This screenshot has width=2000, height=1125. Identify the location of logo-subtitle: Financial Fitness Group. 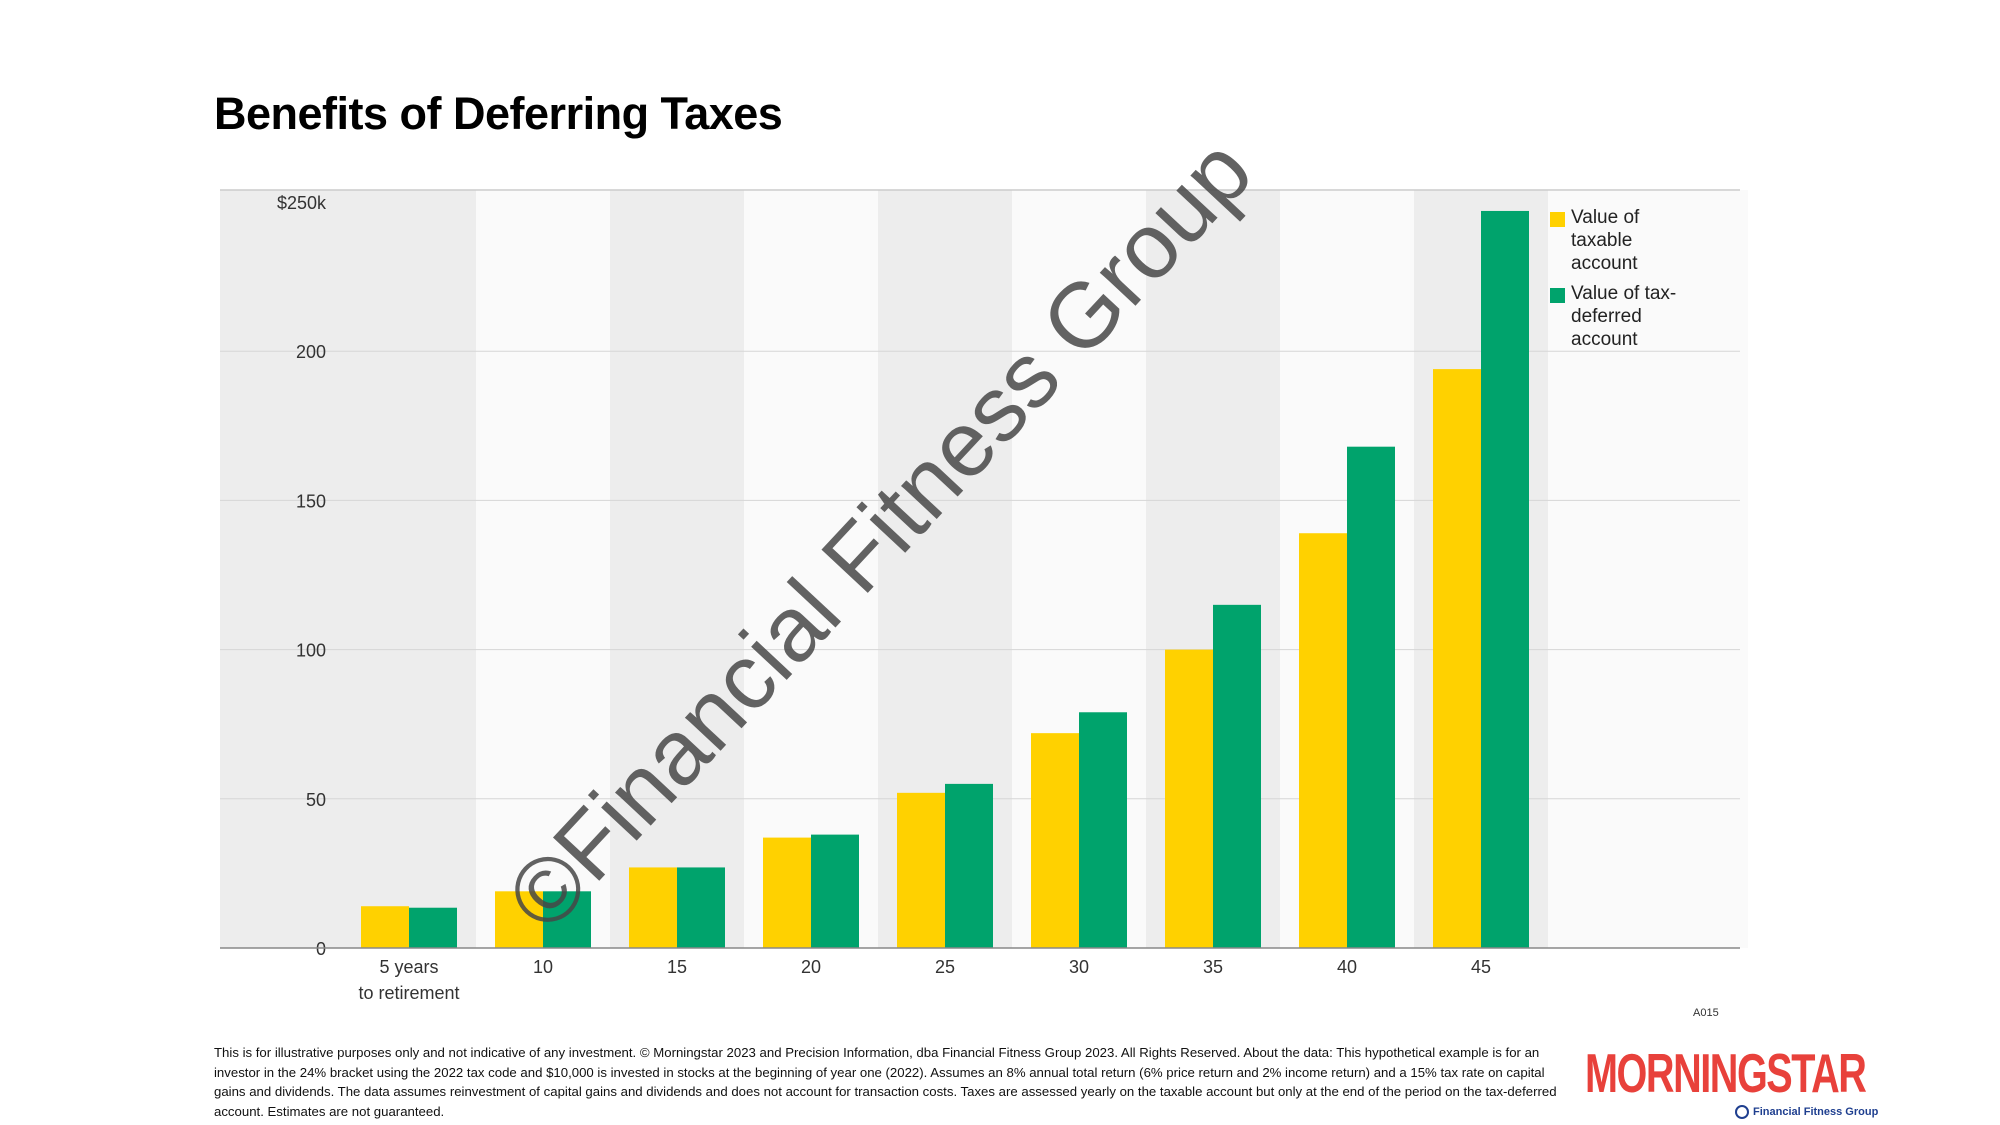
(1806, 1112).